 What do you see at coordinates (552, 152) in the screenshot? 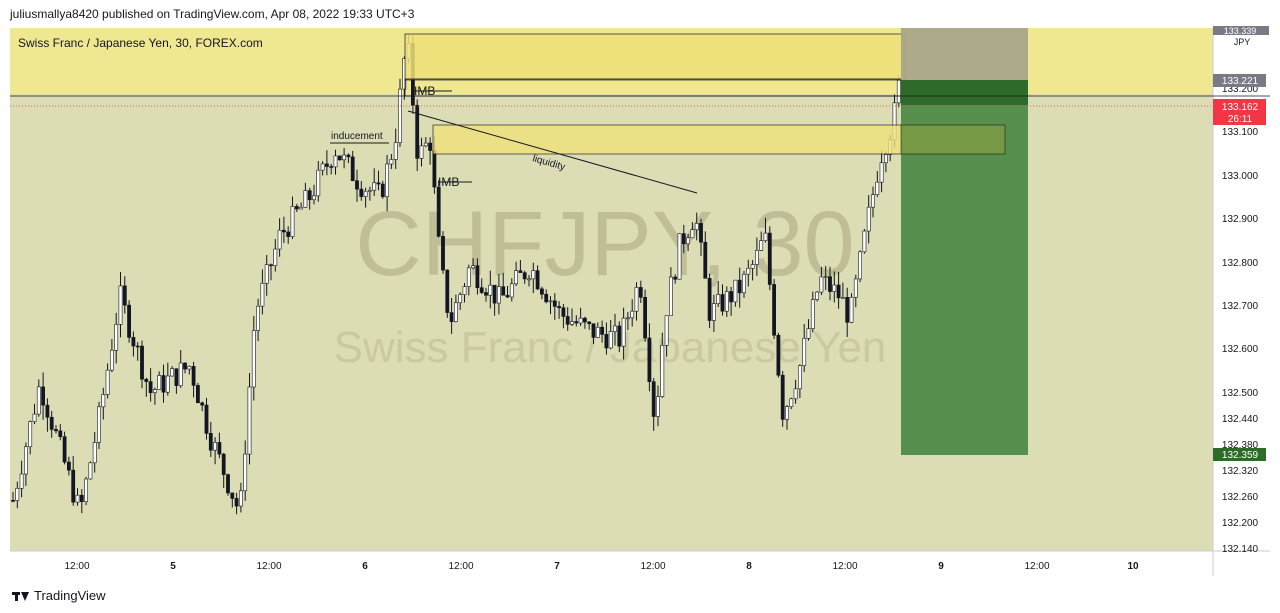
I see `liquidity-line` at bounding box center [552, 152].